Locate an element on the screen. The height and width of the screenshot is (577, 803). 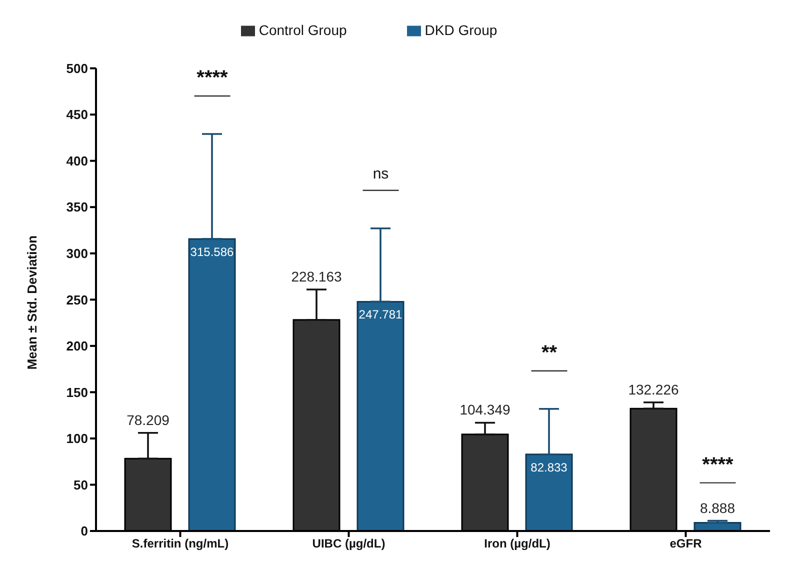
y-tick-label: 0 is located at coordinates (84, 531).